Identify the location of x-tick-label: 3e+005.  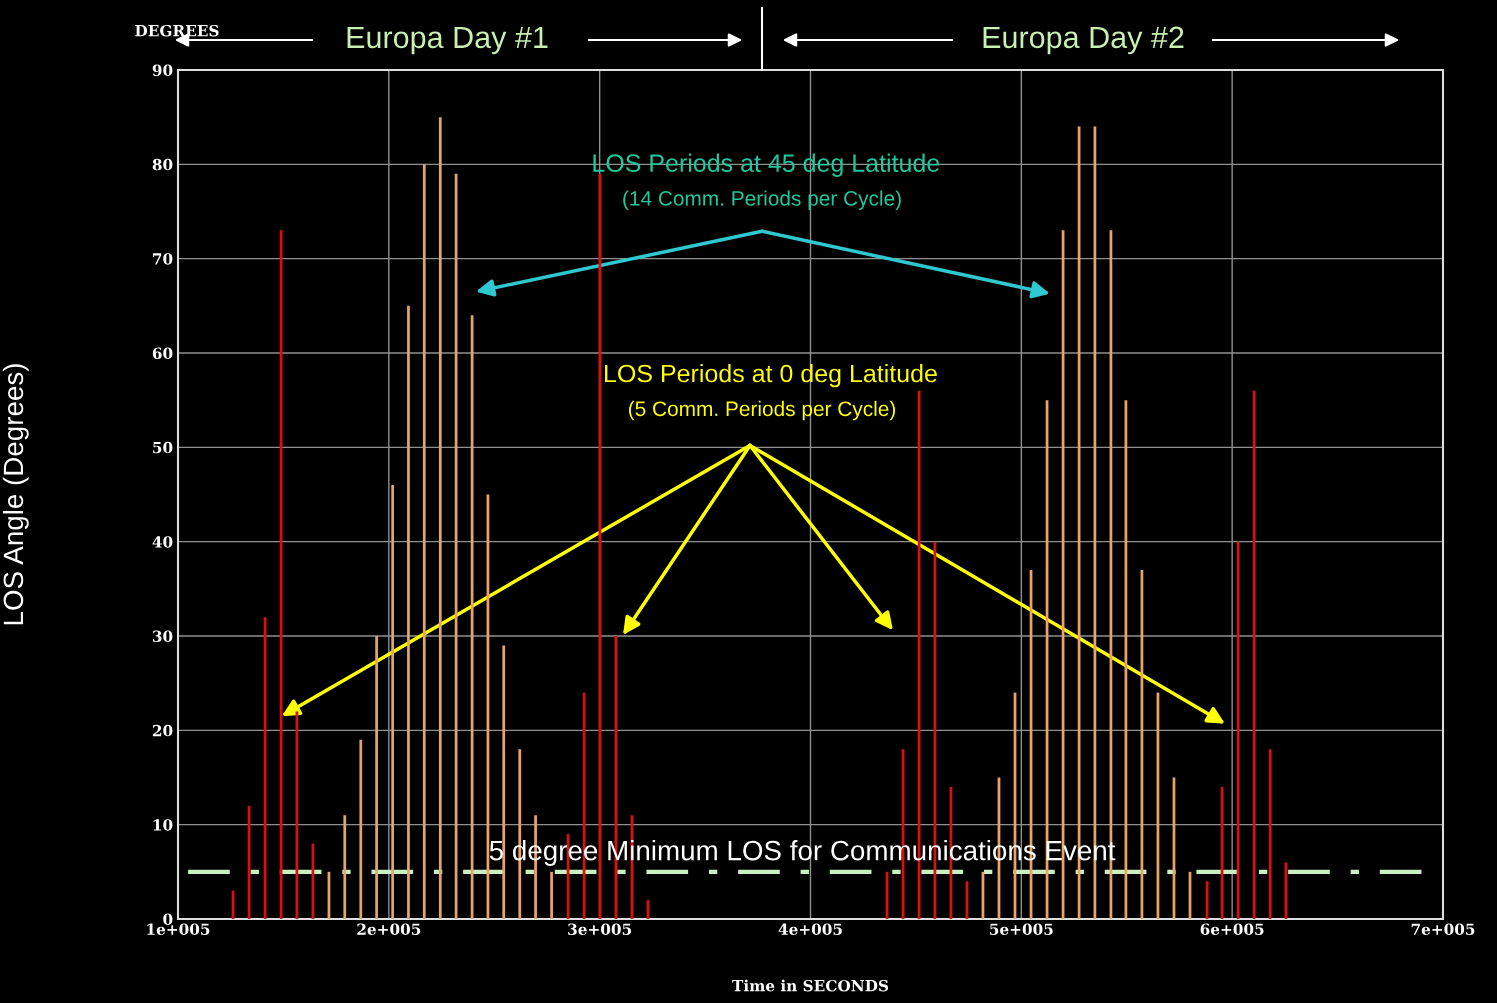
(600, 929).